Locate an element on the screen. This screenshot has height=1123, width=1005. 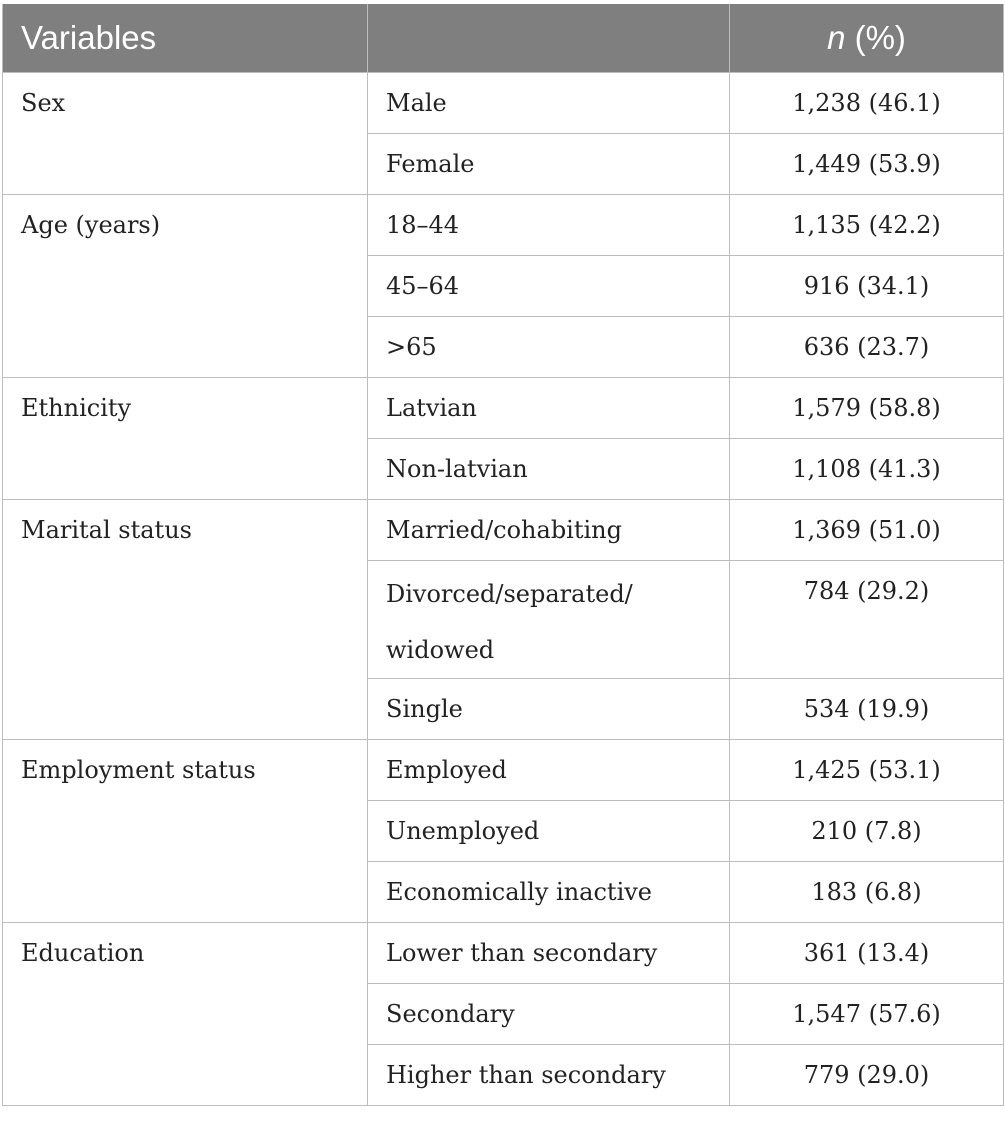
category-cell: >65 is located at coordinates (548, 347).